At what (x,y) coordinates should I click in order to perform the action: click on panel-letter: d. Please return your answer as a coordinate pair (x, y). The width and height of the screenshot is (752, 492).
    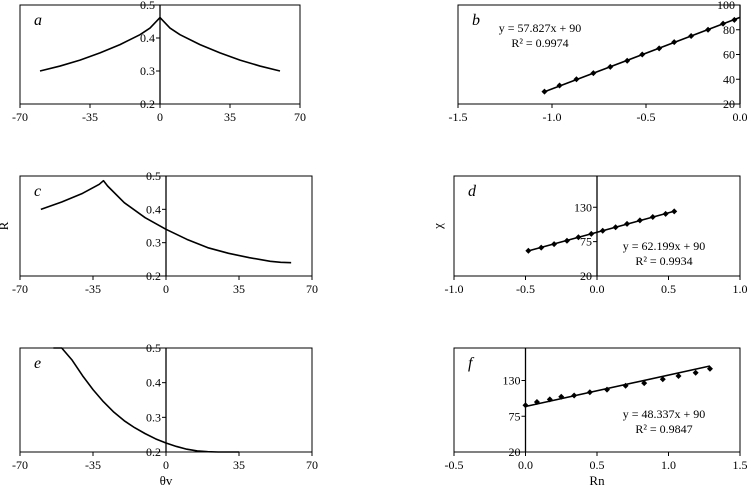
    Looking at the image, I should click on (472, 191).